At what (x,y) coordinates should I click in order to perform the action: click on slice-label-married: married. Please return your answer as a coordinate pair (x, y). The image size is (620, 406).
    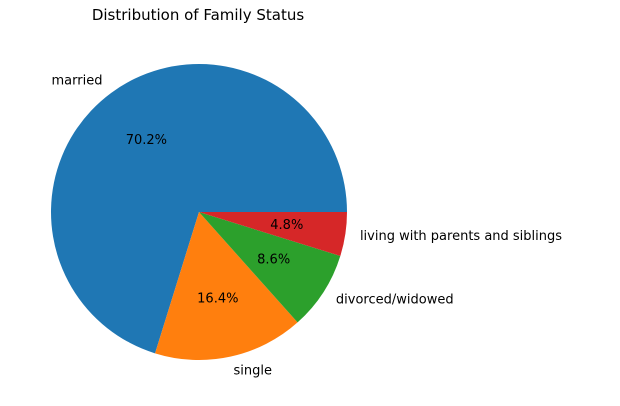
    Looking at the image, I should click on (77, 80).